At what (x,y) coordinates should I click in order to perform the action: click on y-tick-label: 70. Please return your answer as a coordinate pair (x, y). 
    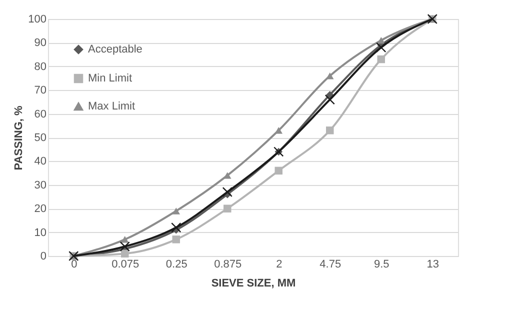
    Looking at the image, I should click on (40, 90).